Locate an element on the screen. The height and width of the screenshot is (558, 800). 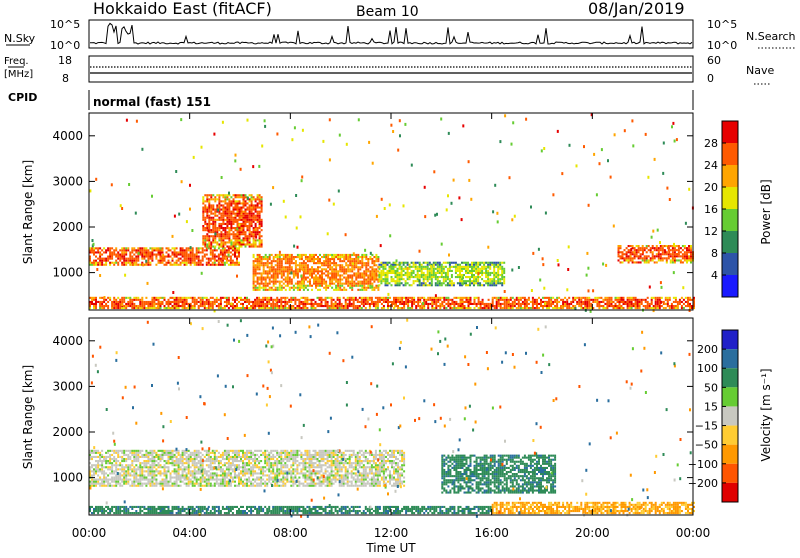
nave-tick-high: 60 is located at coordinates (714, 60).